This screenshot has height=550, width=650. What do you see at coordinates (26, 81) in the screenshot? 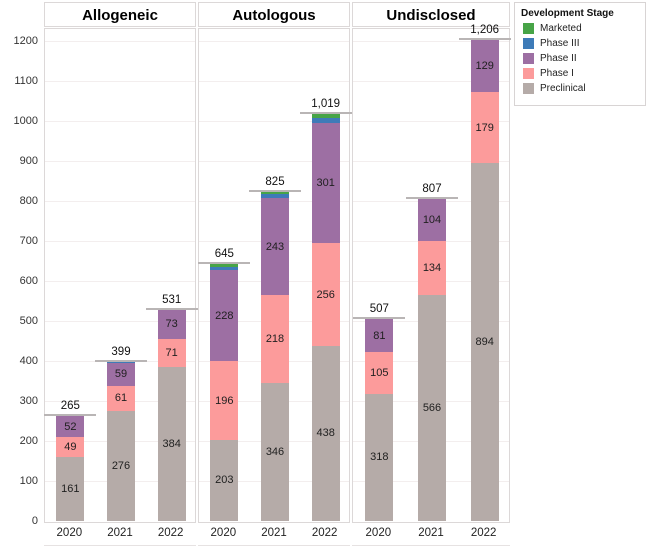
I see `y-tick-label: 1100` at bounding box center [26, 81].